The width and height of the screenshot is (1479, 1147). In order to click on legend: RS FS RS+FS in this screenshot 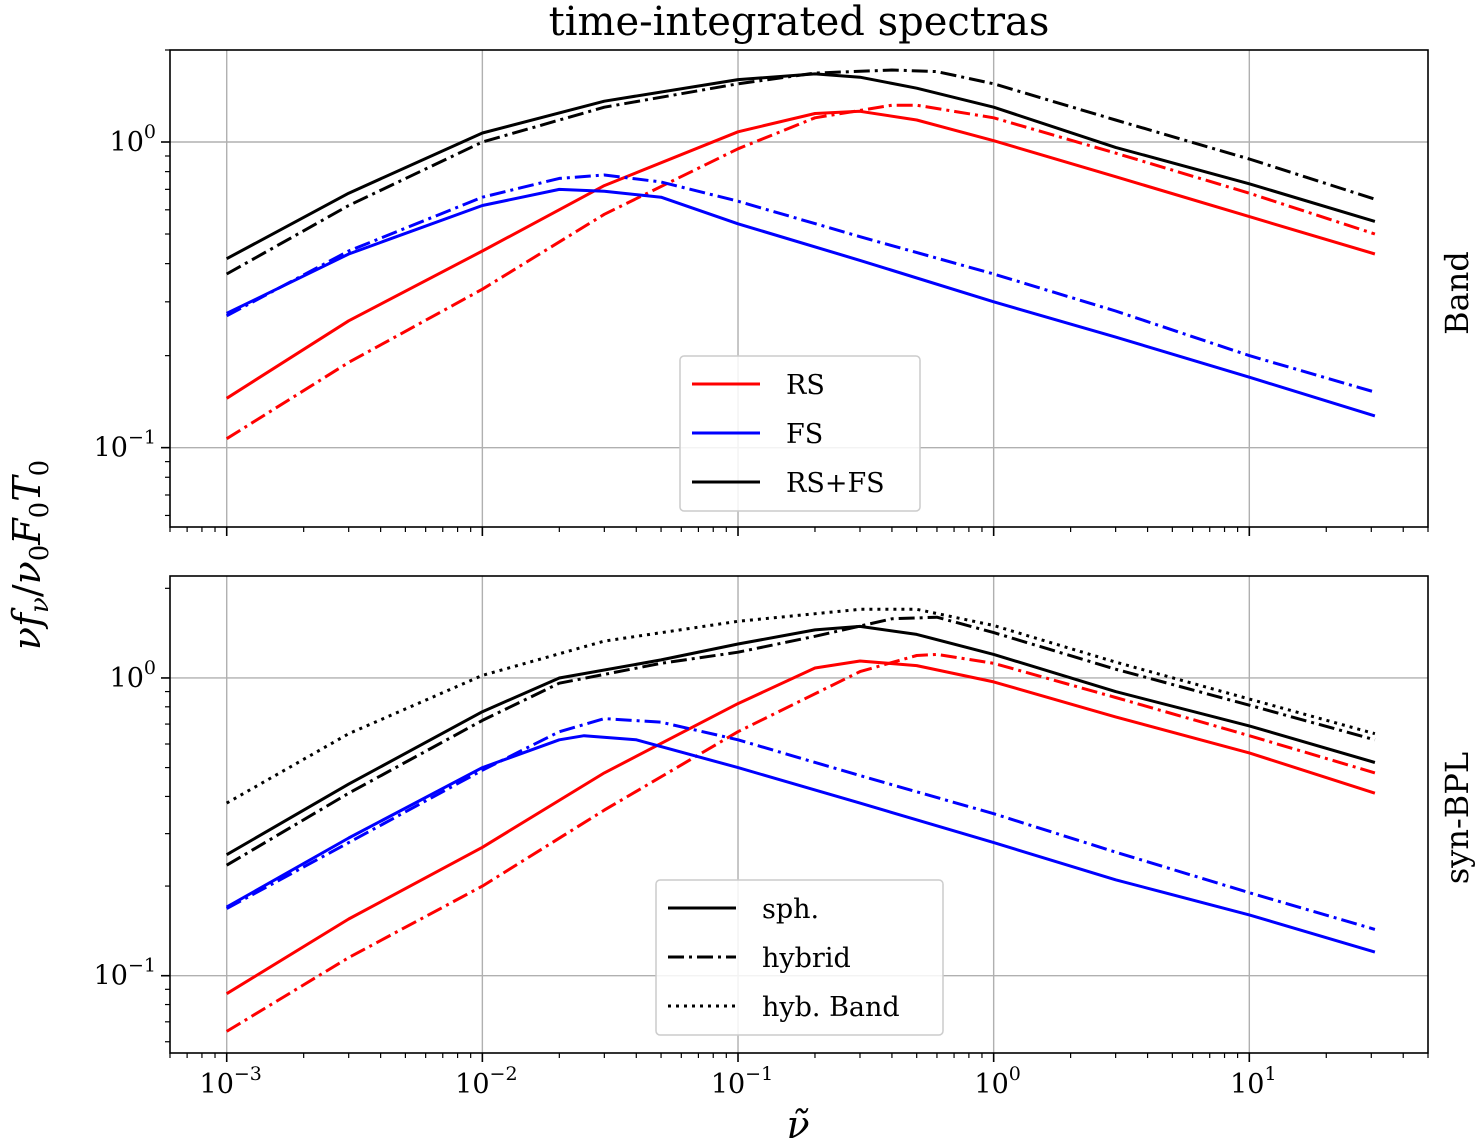, I will do `click(800, 433)`.